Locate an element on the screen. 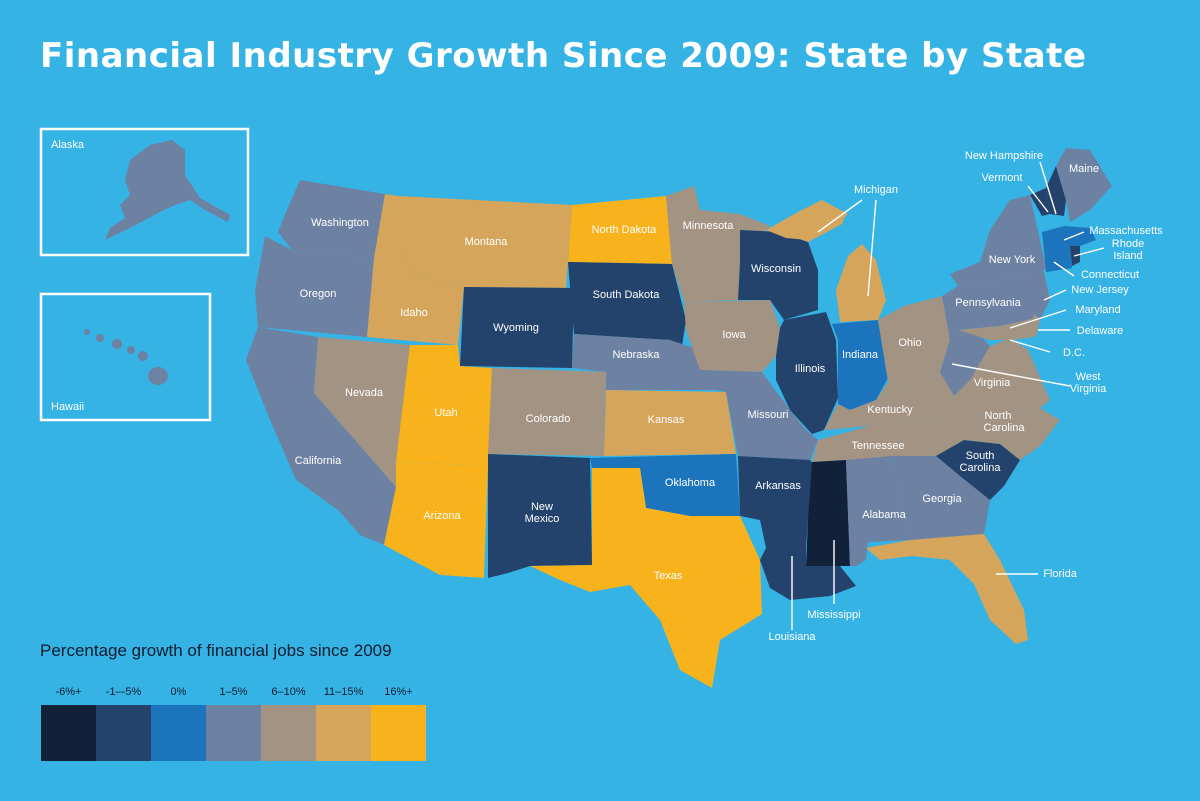 The width and height of the screenshot is (1200, 801). state-pennsylvania is located at coordinates (993, 303).